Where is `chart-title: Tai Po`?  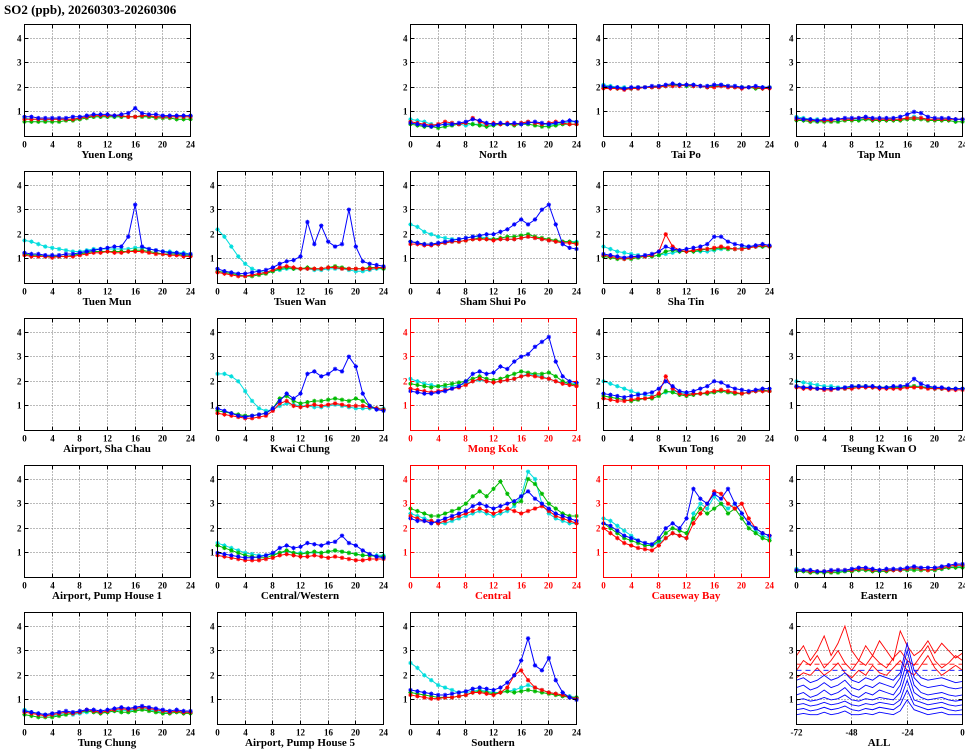 chart-title: Tai Po is located at coordinates (686, 155).